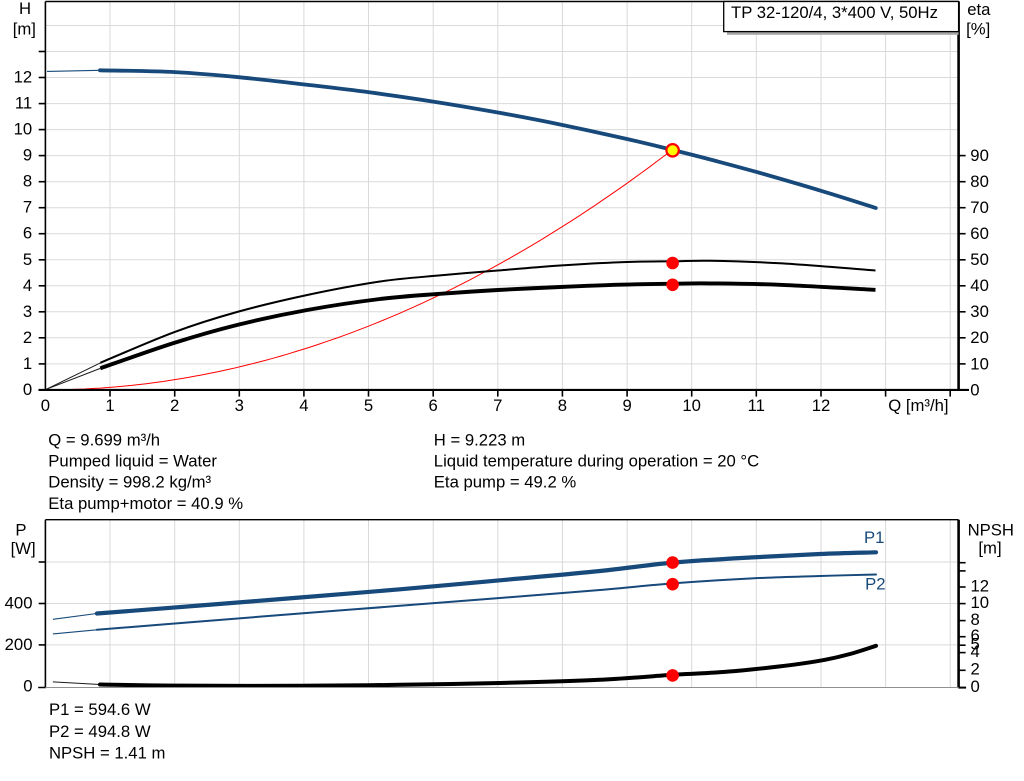 The width and height of the screenshot is (1024, 781). What do you see at coordinates (20, 529) in the screenshot?
I see `svg-text: P` at bounding box center [20, 529].